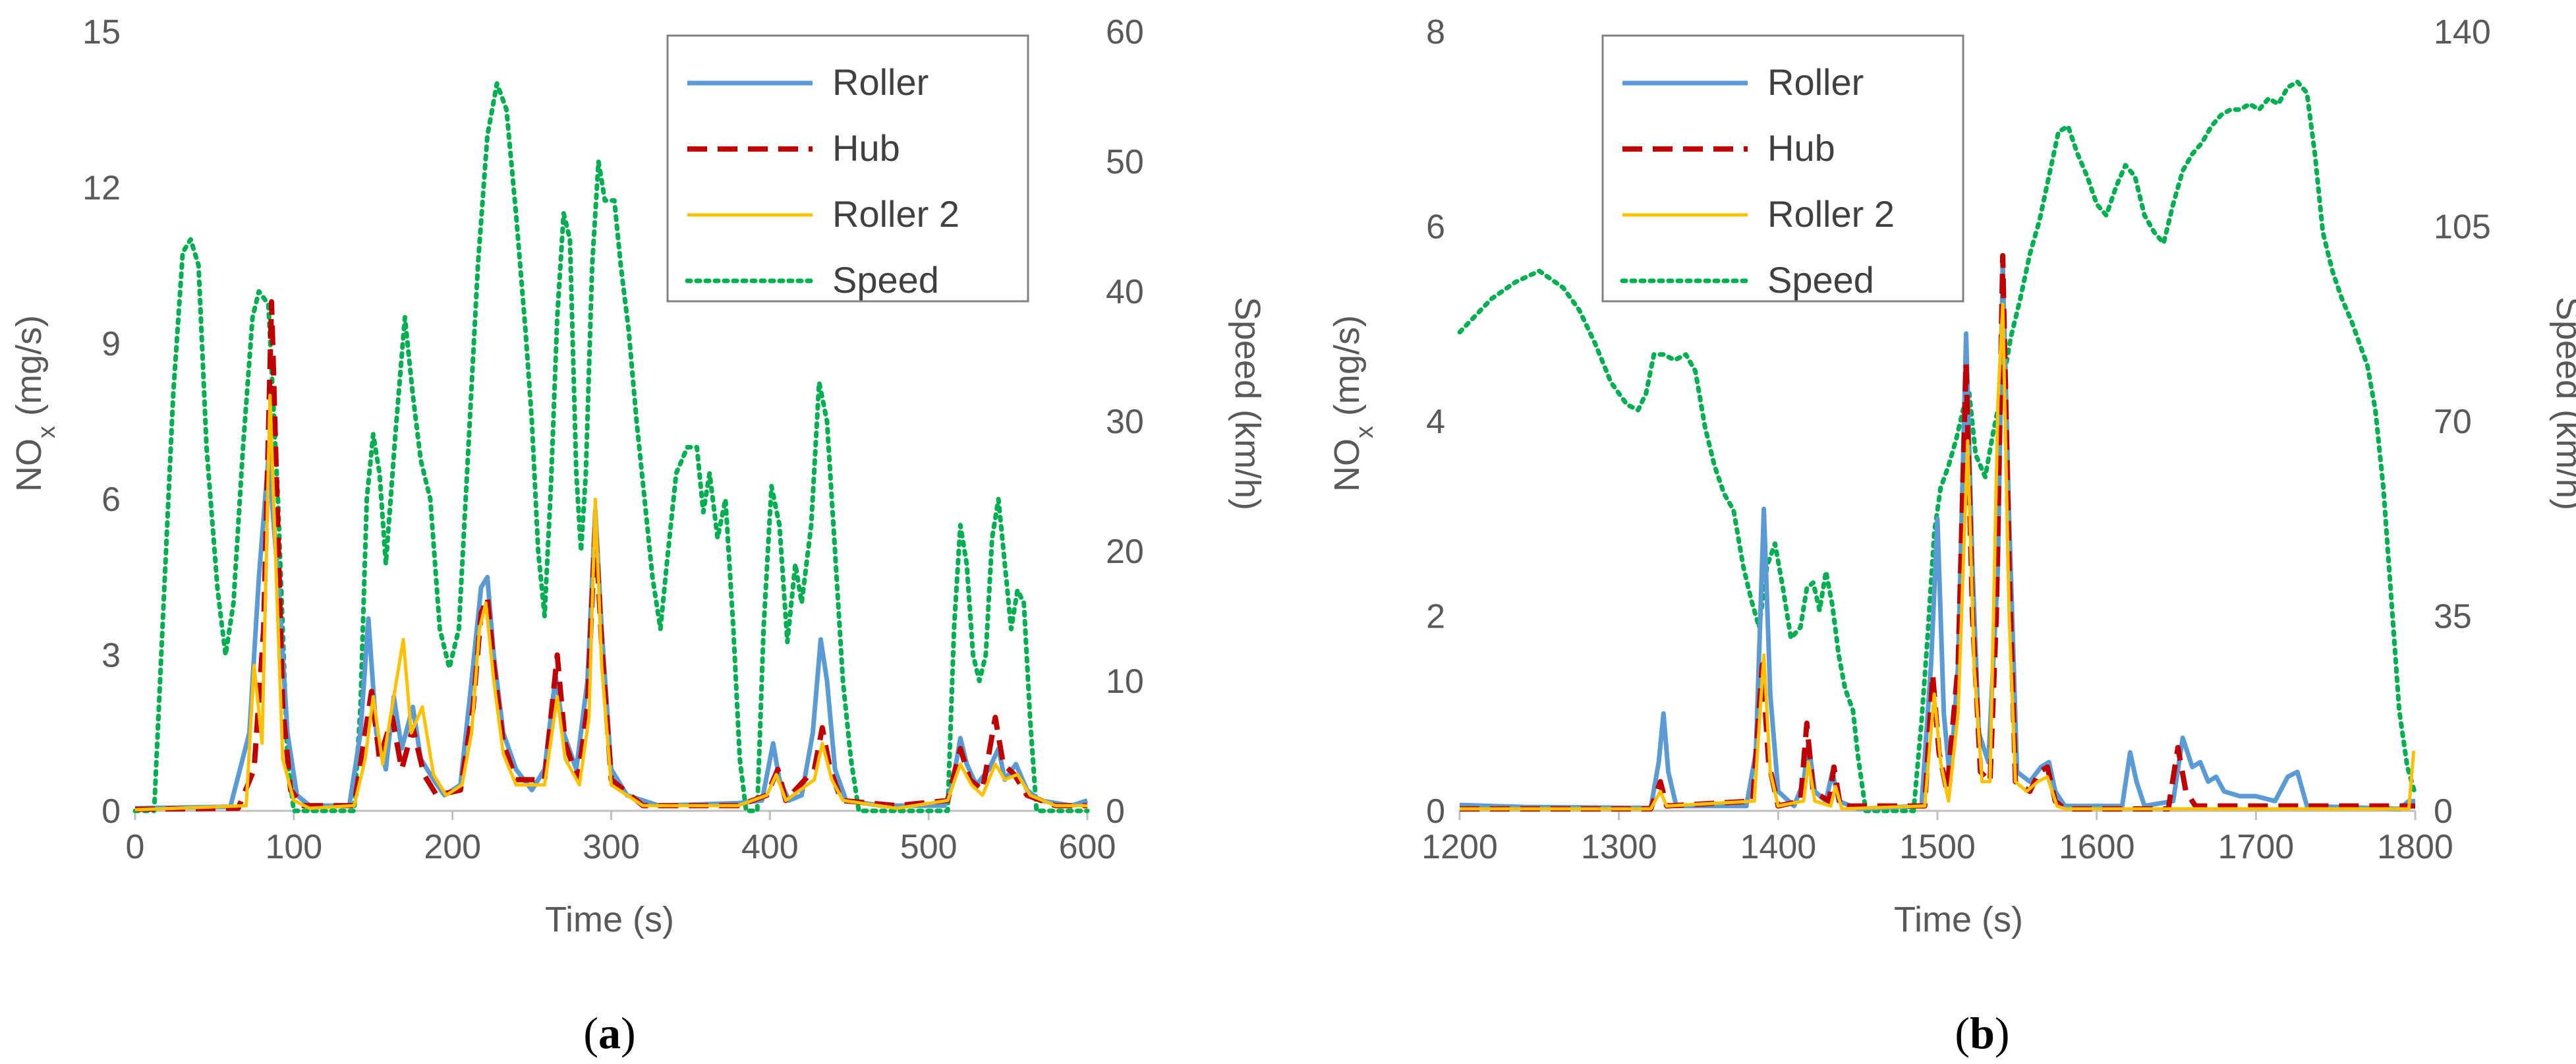  Describe the element at coordinates (1125, 682) in the screenshot. I see `panel-a-y2-tick-label-10: 10` at that location.